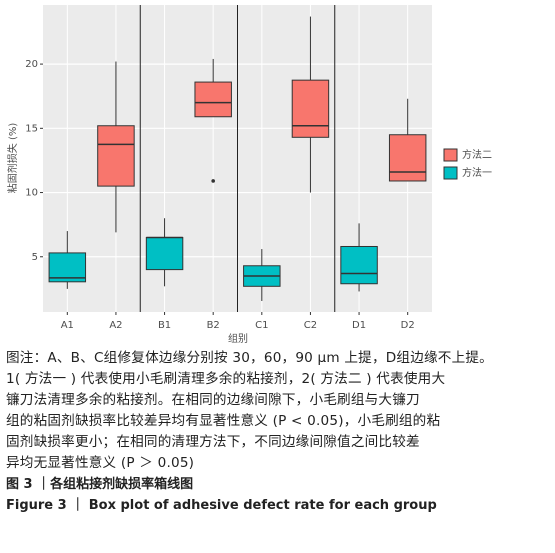 The width and height of the screenshot is (555, 553). I want to click on legend-label: 方法二, so click(477, 154).